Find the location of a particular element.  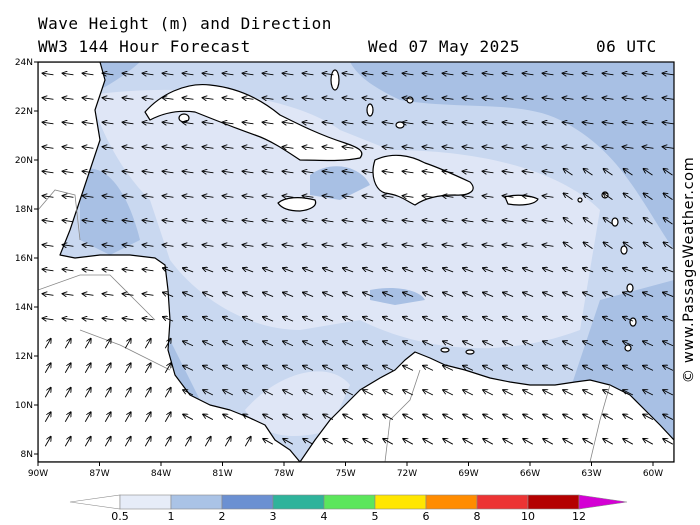

colorbar-label: 3 is located at coordinates (273, 516).